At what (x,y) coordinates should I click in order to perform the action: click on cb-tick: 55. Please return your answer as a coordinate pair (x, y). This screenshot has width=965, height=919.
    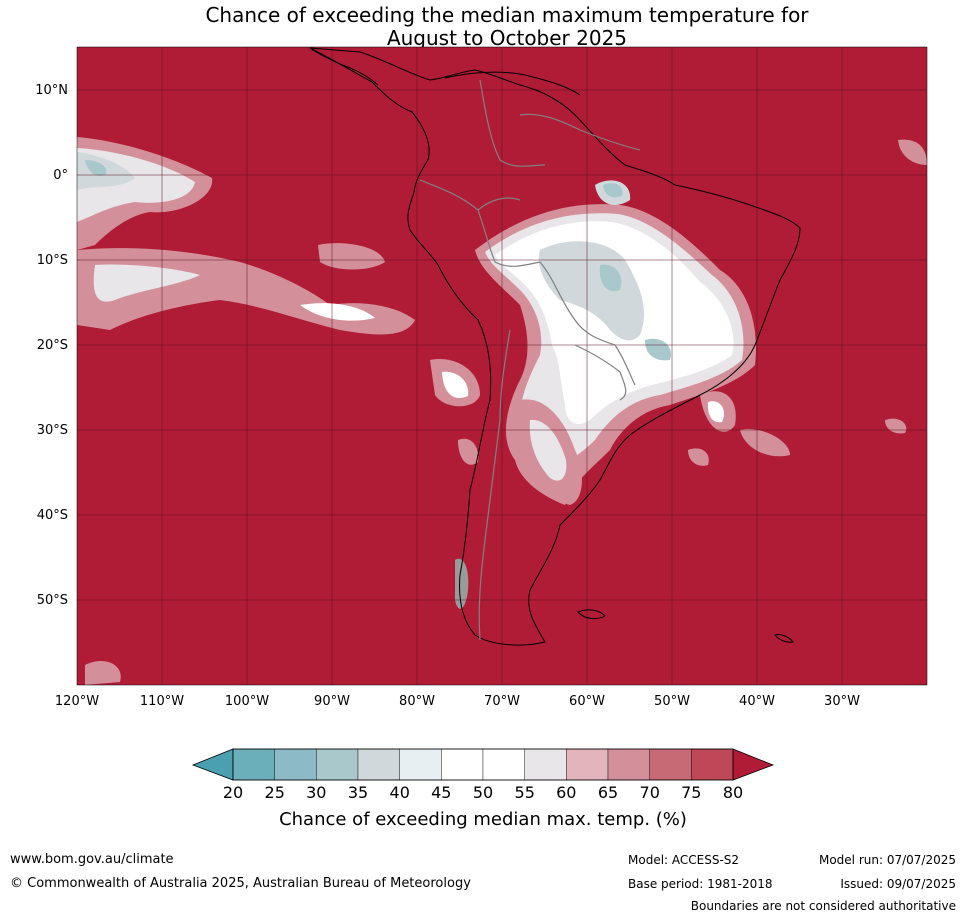
    Looking at the image, I should click on (525, 792).